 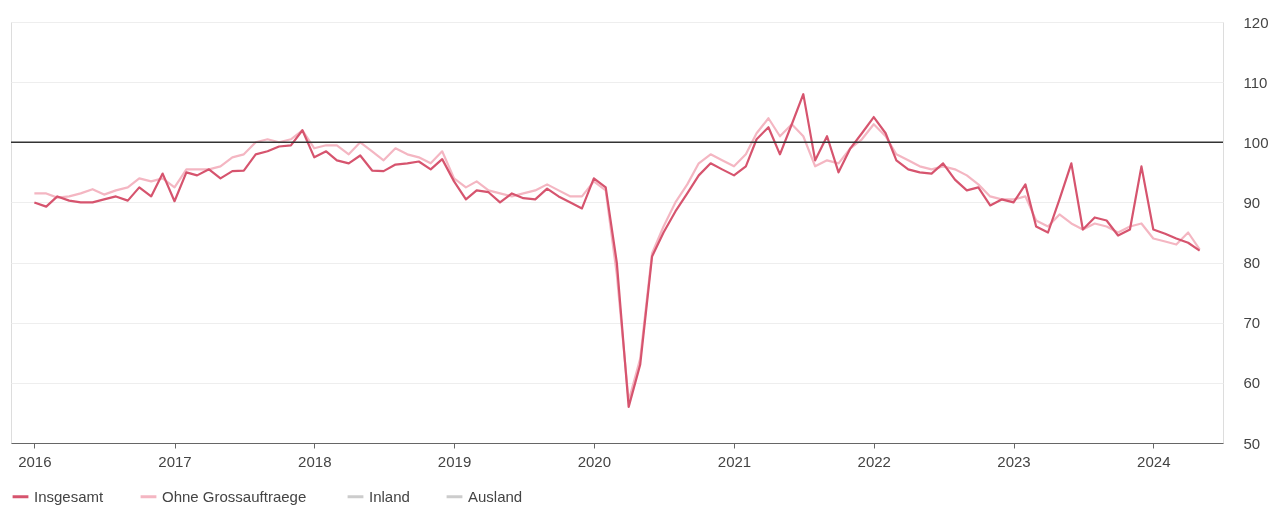 What do you see at coordinates (35, 461) in the screenshot?
I see `x-tick-label: 2016` at bounding box center [35, 461].